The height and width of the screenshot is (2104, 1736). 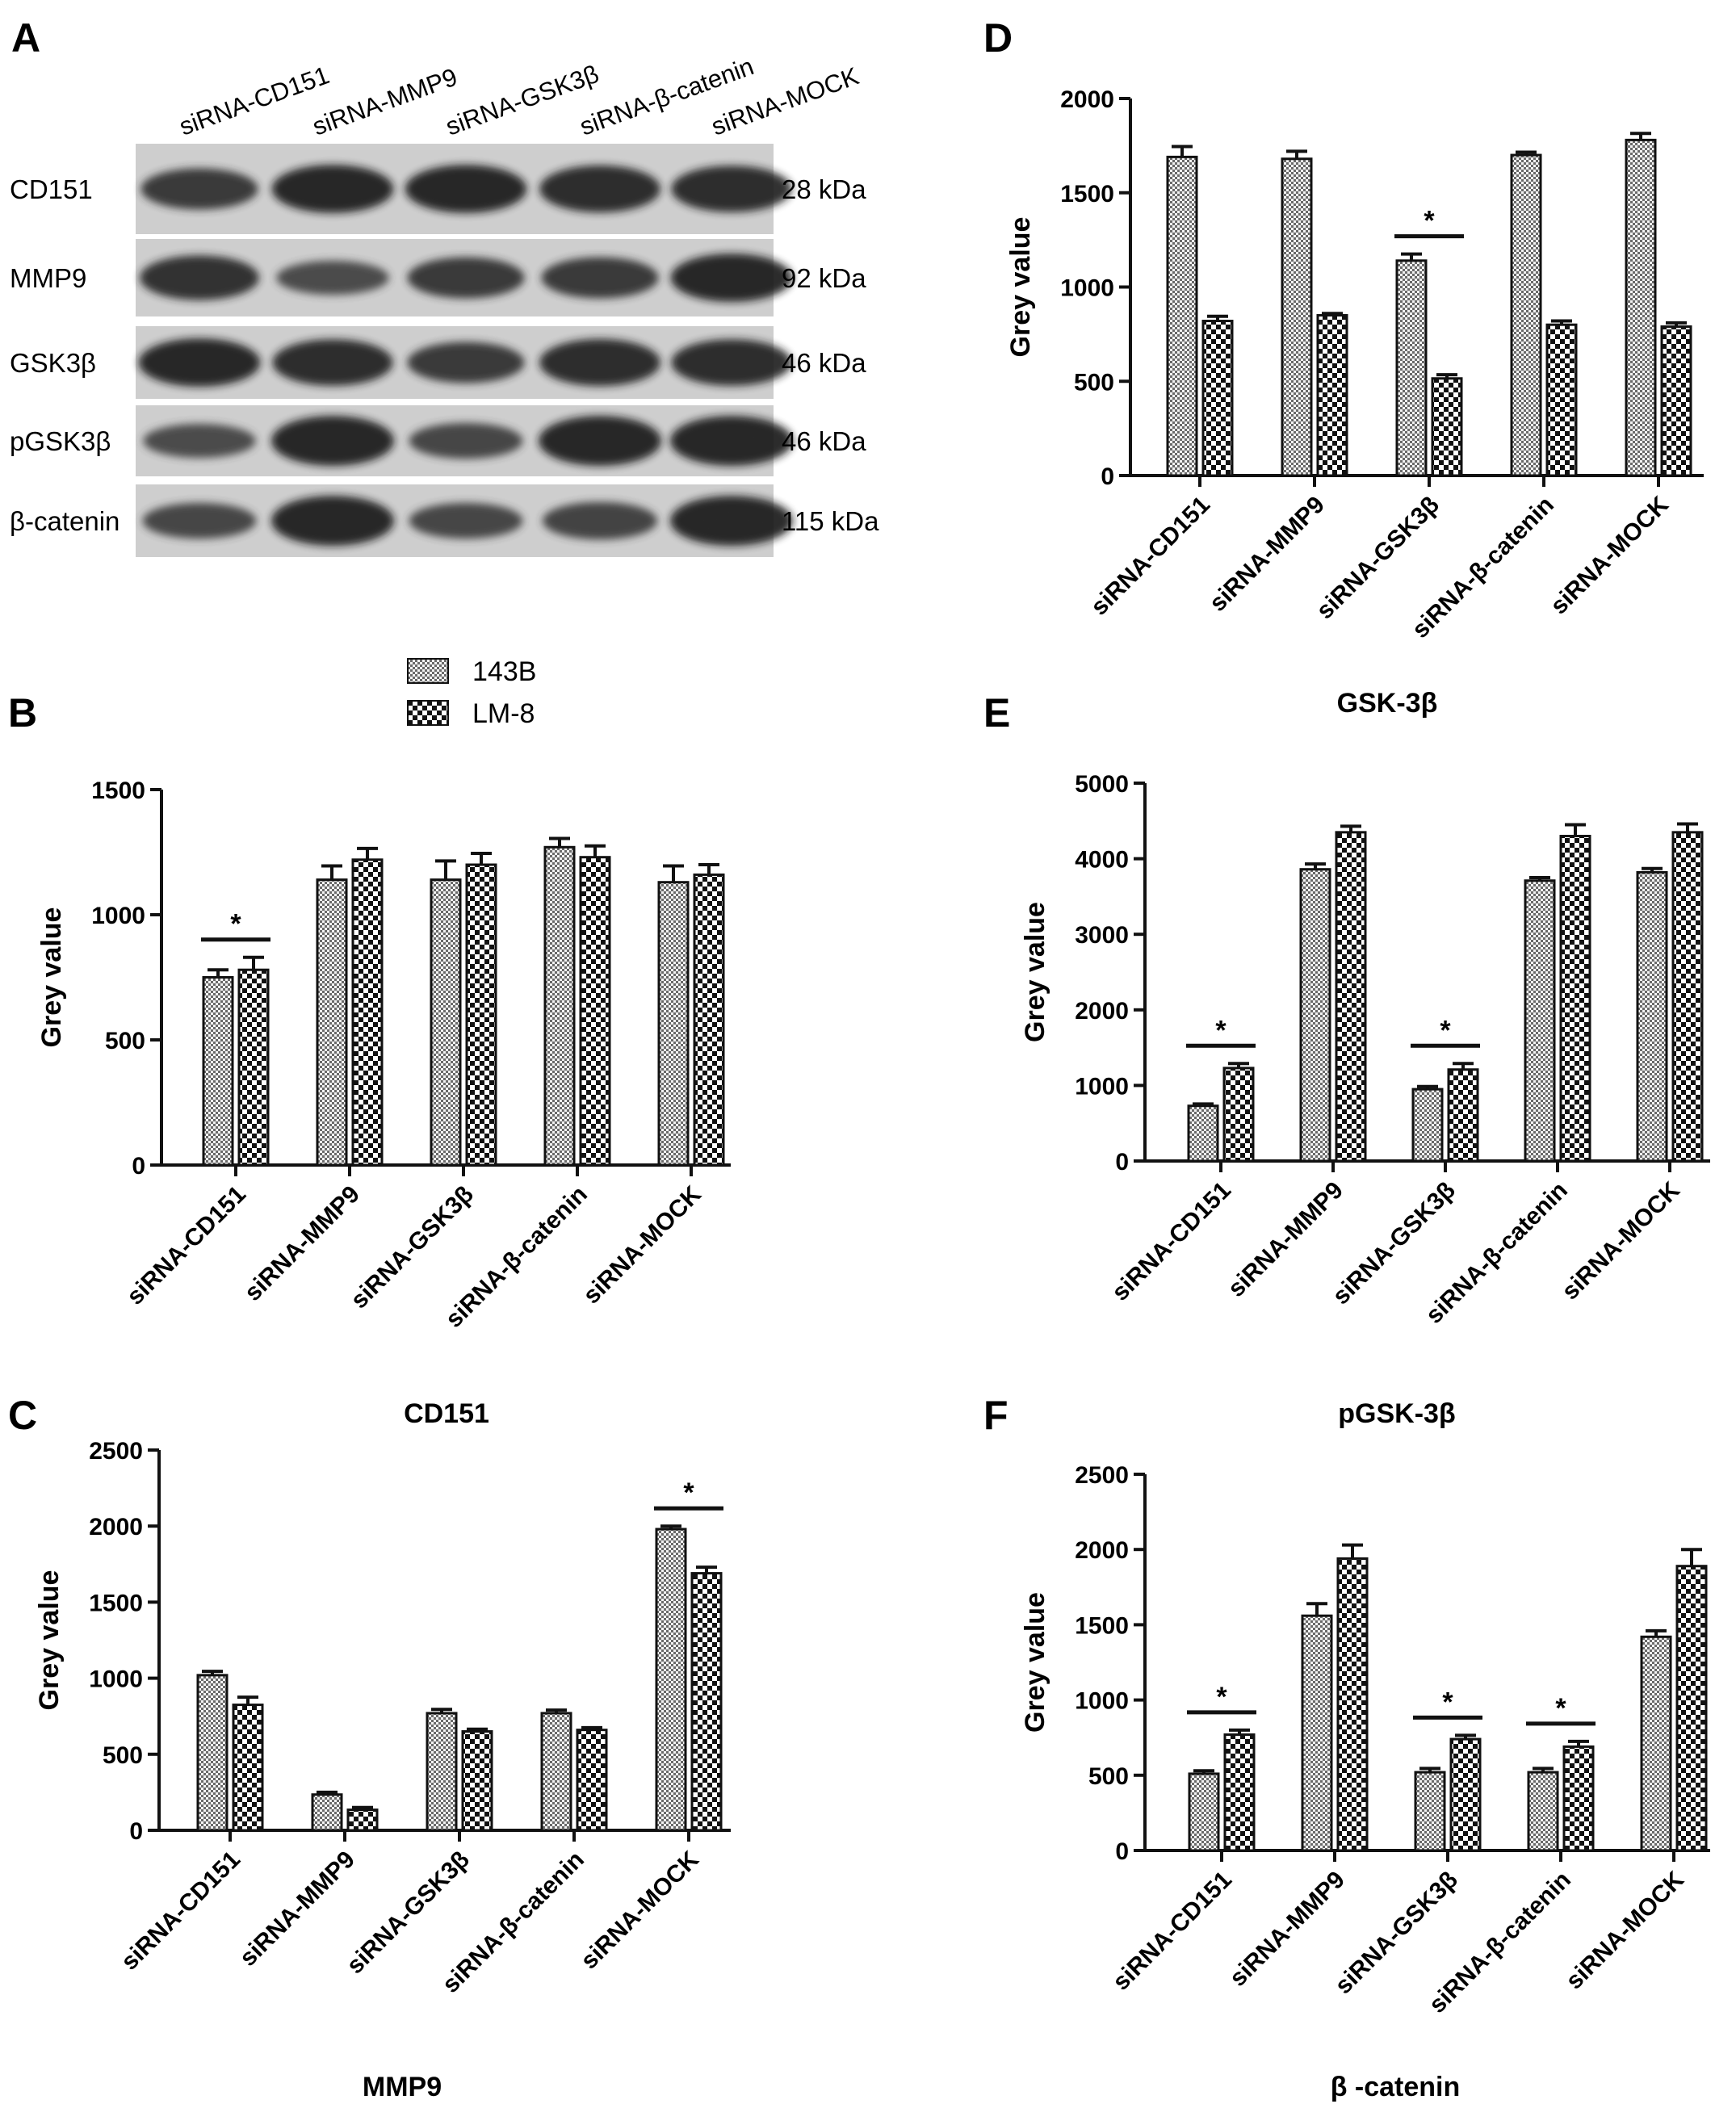 I want to click on blot-lane-label: siRNA-GSK3β, so click(x=522, y=101).